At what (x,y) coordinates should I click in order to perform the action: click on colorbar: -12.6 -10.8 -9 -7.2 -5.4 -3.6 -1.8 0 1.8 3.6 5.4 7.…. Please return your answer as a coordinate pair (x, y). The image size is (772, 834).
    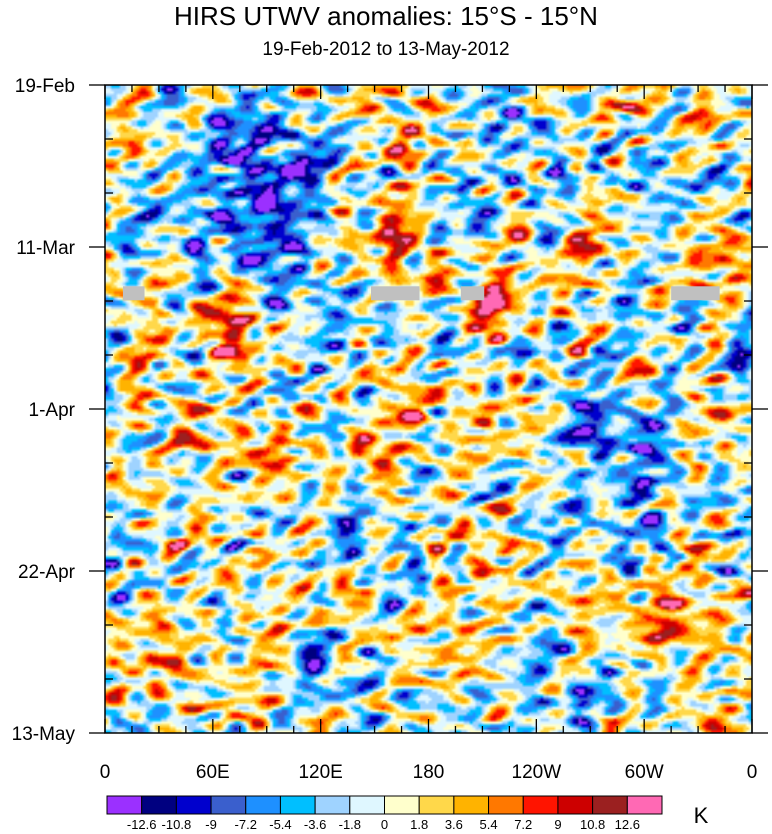
    Looking at the image, I should click on (384, 813).